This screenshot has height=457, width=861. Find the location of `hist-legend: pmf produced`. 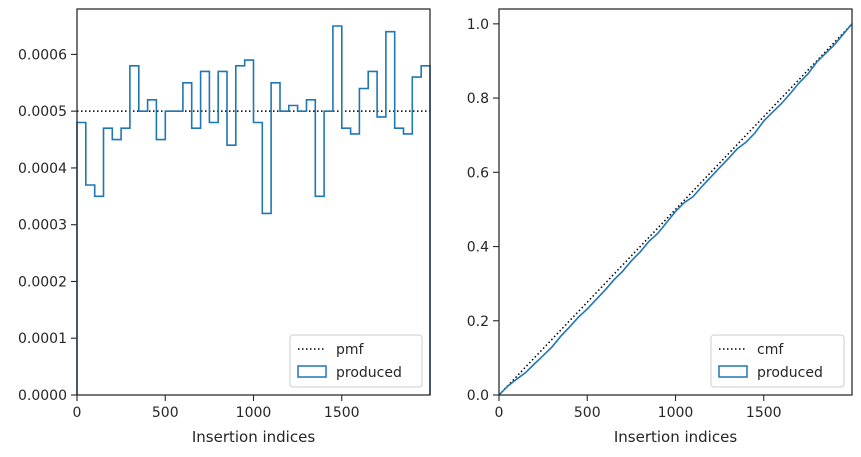

hist-legend: pmf produced is located at coordinates (356, 361).